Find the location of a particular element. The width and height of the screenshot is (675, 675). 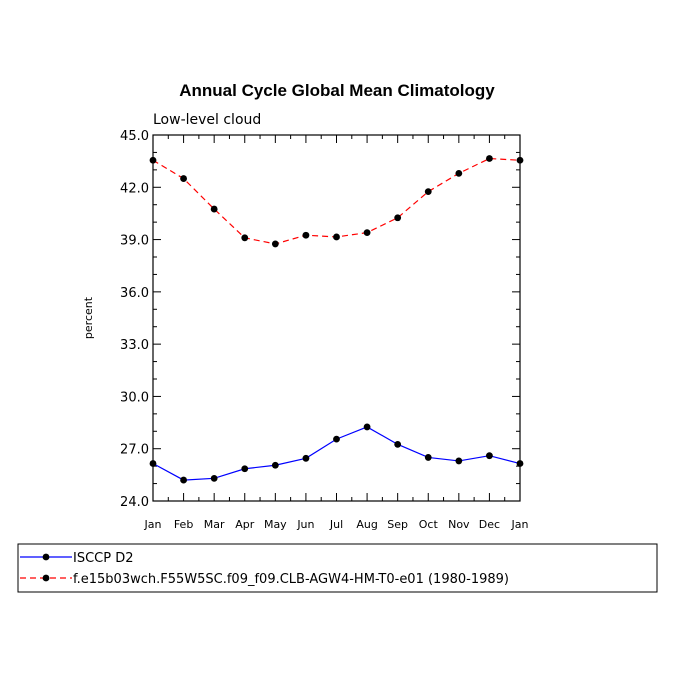

y-tick-label: 30.0 is located at coordinates (134, 397).